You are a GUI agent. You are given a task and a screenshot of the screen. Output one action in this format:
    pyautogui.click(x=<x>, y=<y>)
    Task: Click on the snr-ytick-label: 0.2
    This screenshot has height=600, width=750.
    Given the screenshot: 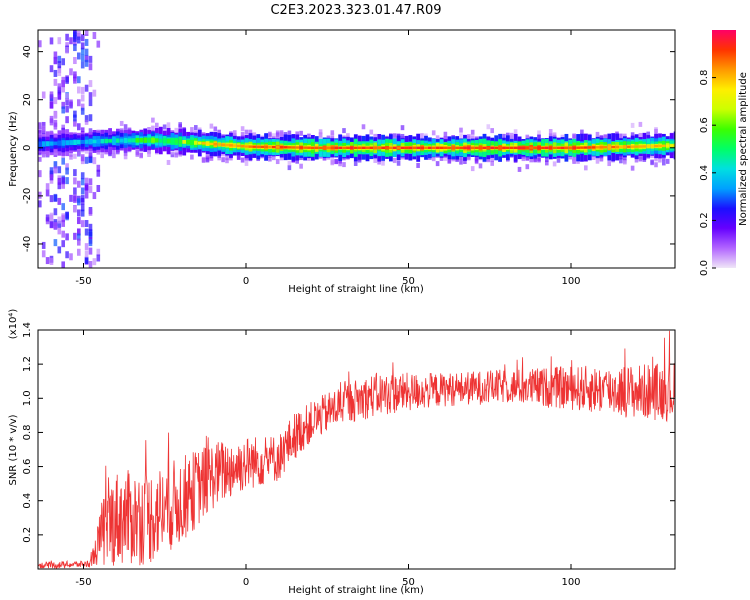 What is the action you would take?
    pyautogui.click(x=27, y=535)
    